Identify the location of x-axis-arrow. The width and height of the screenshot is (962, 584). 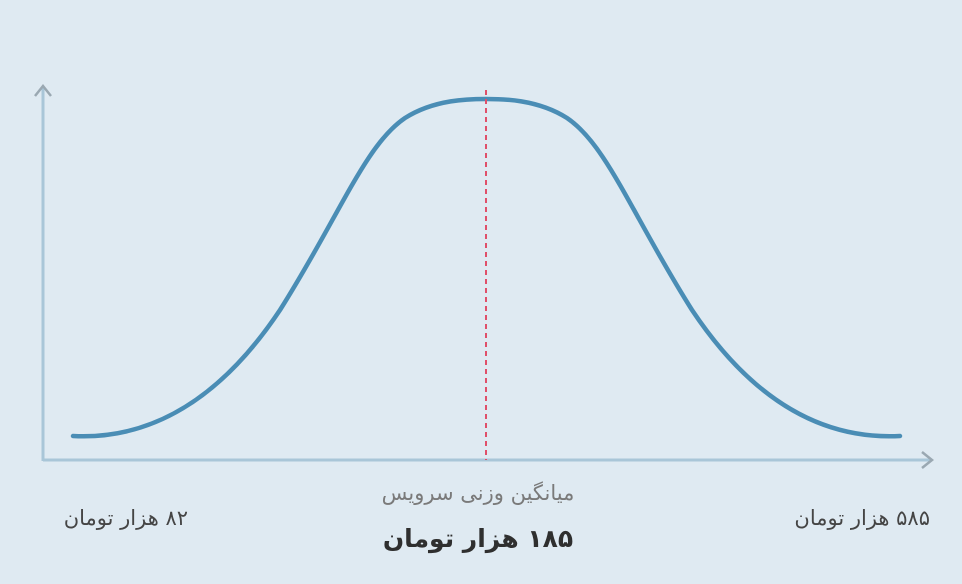
(928, 460).